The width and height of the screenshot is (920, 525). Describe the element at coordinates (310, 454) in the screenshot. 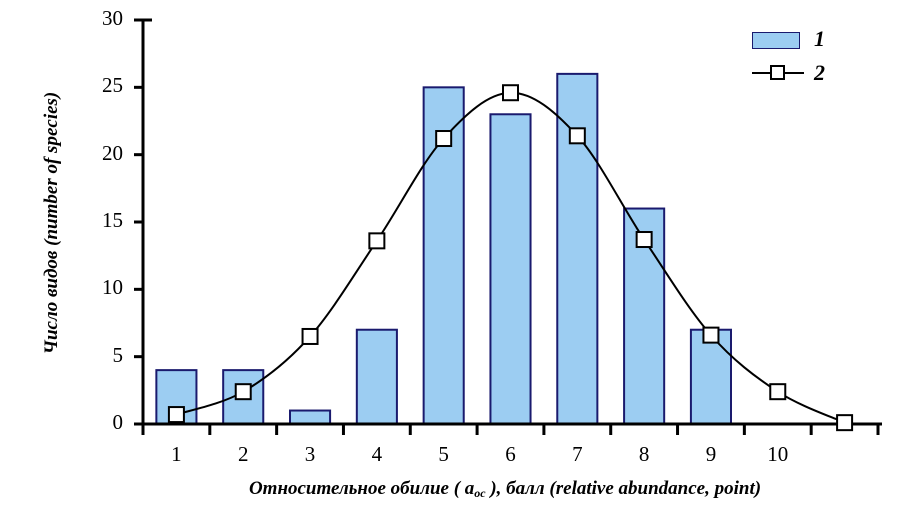

I see `x-tick-label-3: 3` at that location.